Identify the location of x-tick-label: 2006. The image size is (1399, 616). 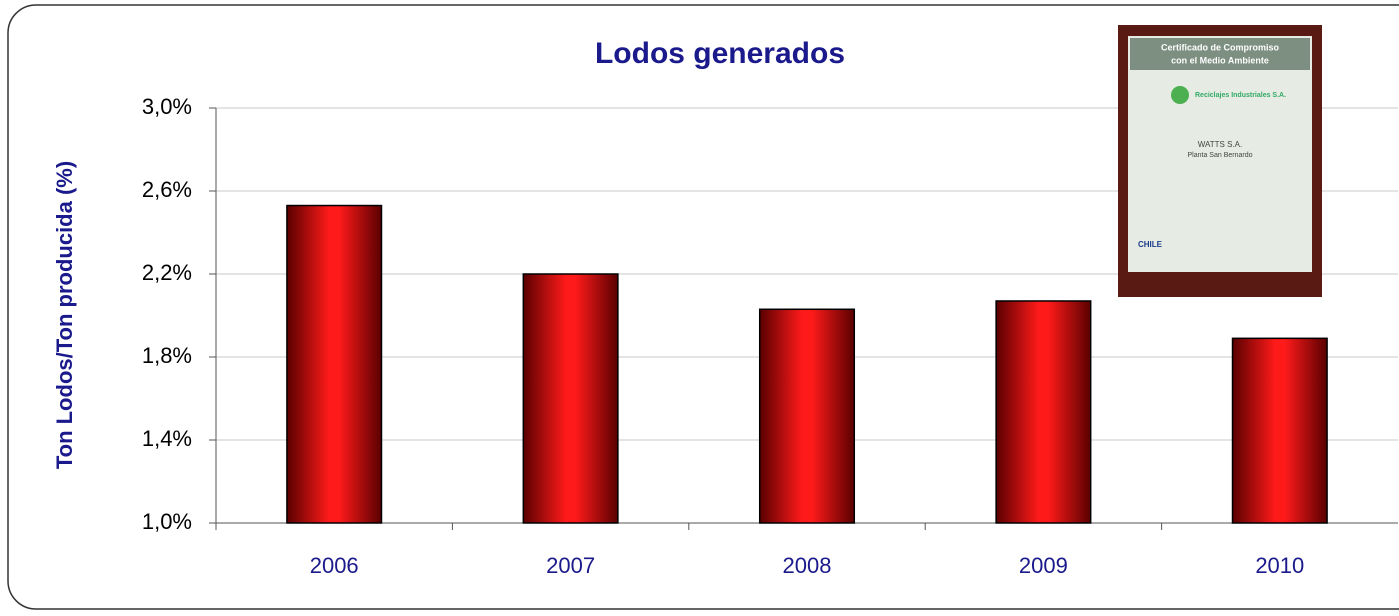
(334, 565).